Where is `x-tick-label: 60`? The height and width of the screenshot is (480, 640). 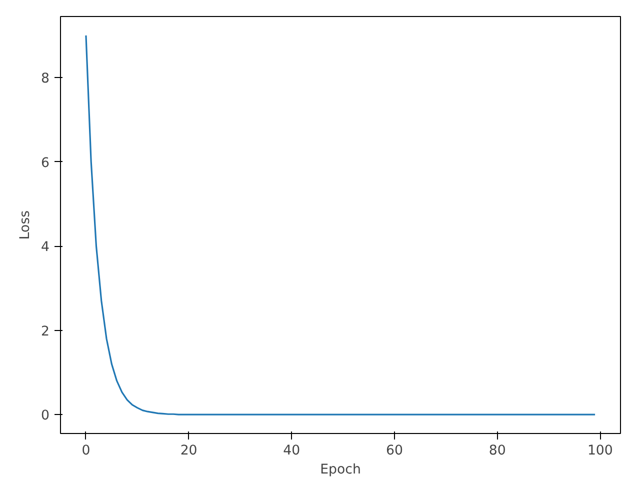 x-tick-label: 60 is located at coordinates (394, 451).